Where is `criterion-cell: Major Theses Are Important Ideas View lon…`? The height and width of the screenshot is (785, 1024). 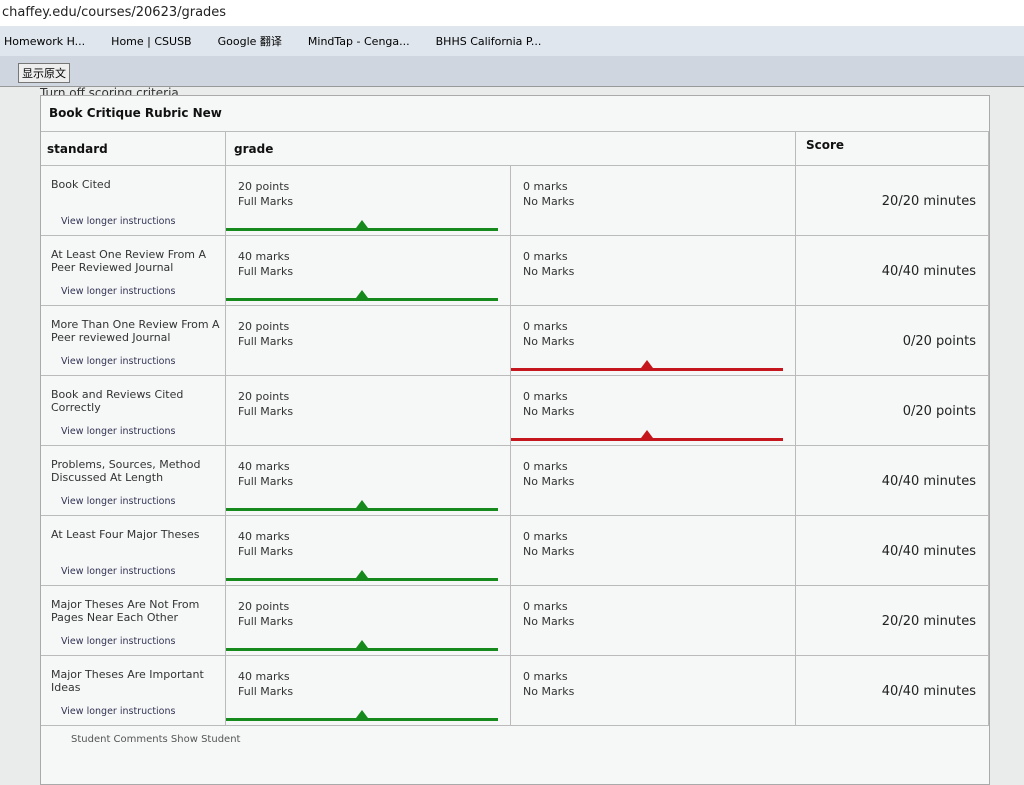 criterion-cell: Major Theses Are Important Ideas View lon… is located at coordinates (133, 691).